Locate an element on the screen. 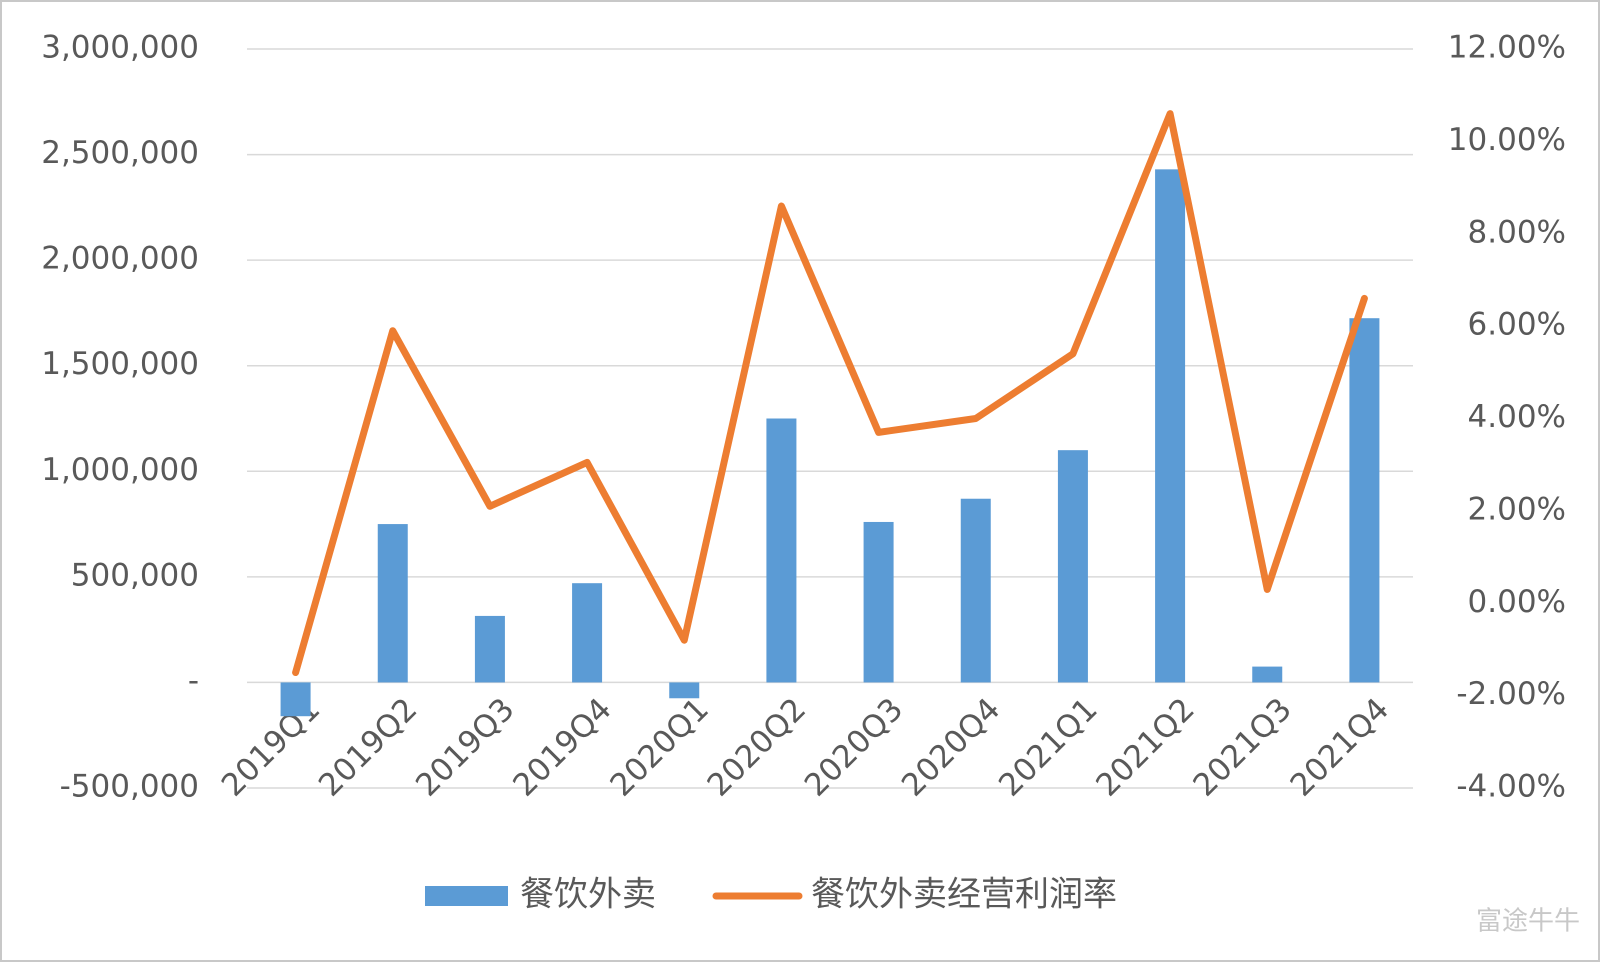 This screenshot has width=1600, height=962. legend-label: 餐饮外卖 is located at coordinates (588, 895).